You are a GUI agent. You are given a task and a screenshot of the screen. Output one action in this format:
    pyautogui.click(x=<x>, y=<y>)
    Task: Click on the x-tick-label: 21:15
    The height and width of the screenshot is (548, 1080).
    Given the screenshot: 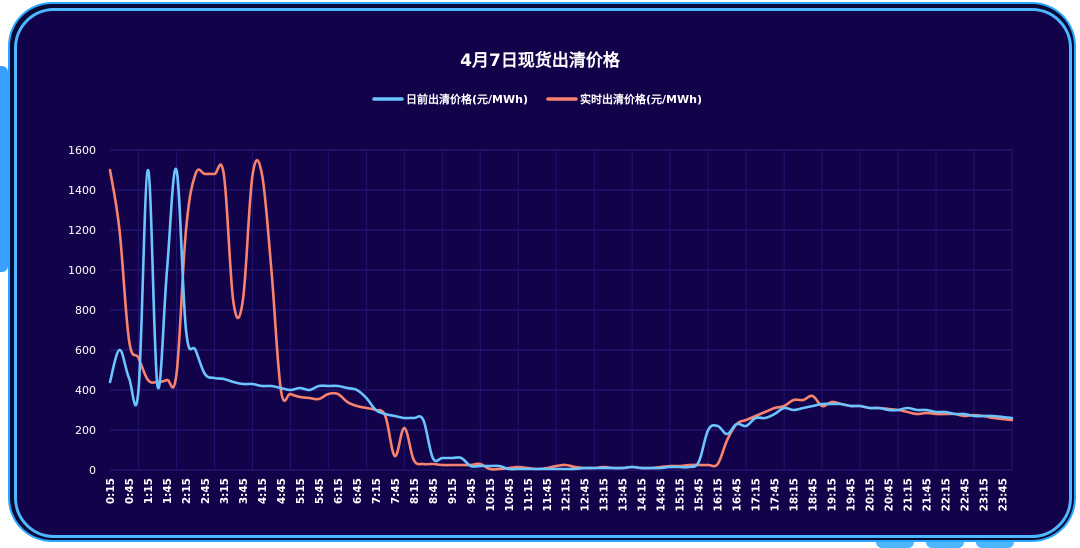 What is the action you would take?
    pyautogui.click(x=909, y=494)
    